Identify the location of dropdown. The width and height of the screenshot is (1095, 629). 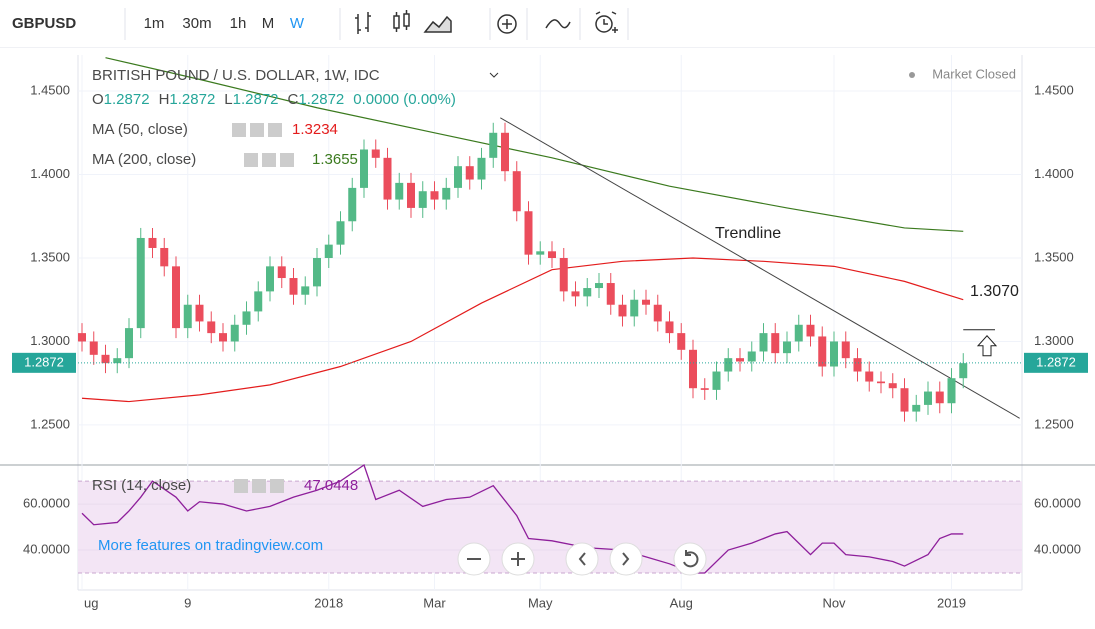
(494, 75).